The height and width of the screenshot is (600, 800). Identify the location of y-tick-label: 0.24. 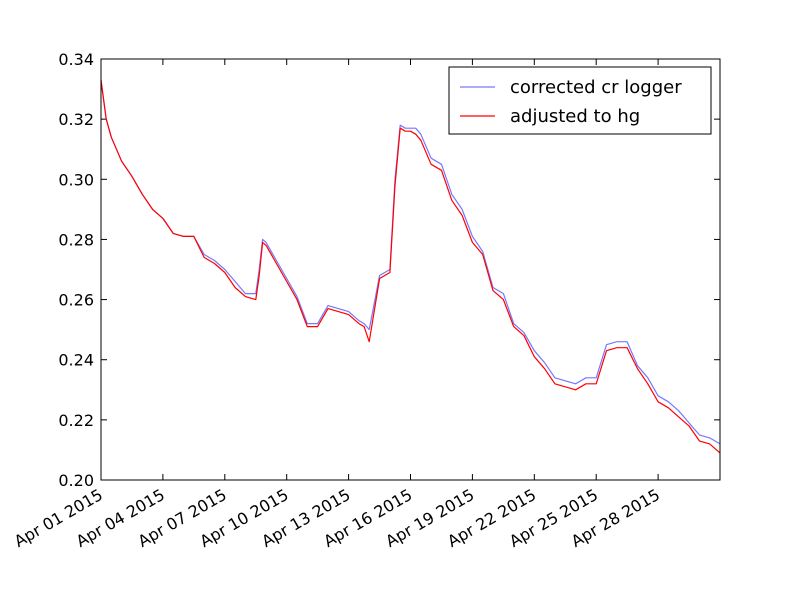
(76, 360).